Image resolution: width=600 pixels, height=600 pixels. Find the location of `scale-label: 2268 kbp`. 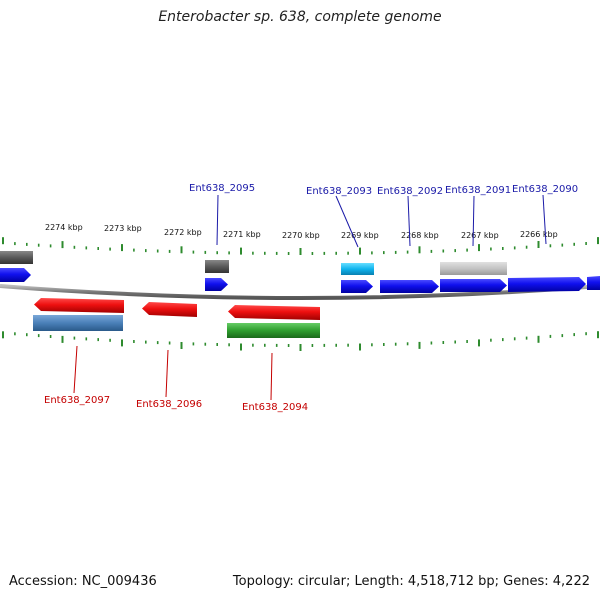

scale-label: 2268 kbp is located at coordinates (420, 235).